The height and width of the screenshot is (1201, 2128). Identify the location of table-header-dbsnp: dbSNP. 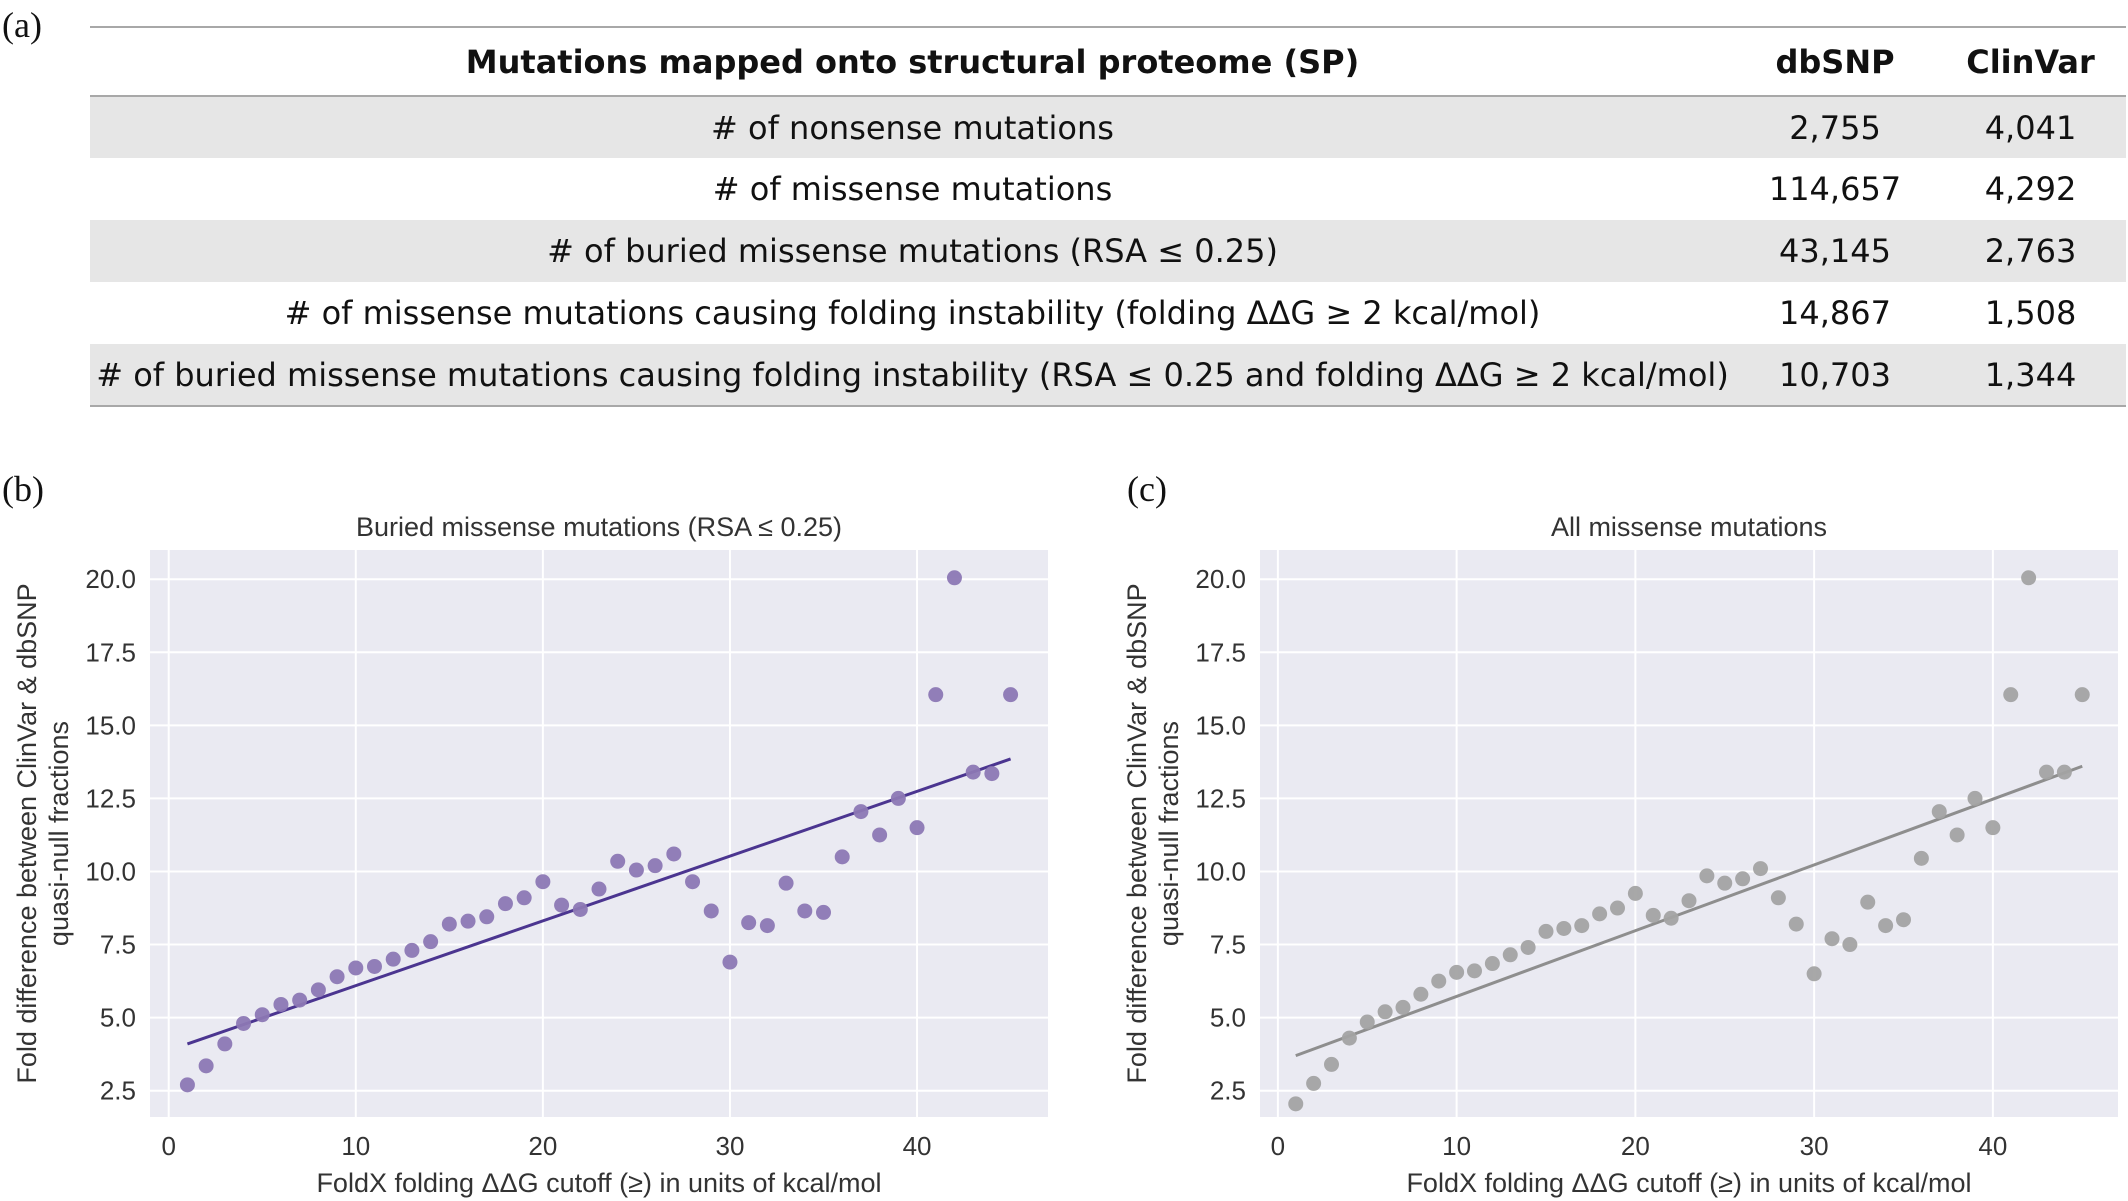
(1835, 61).